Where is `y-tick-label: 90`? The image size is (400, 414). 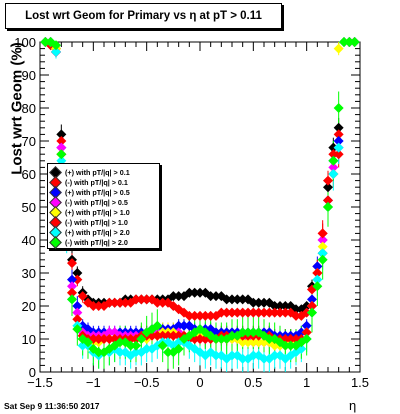
y-tick-label: 90 is located at coordinates (29, 75).